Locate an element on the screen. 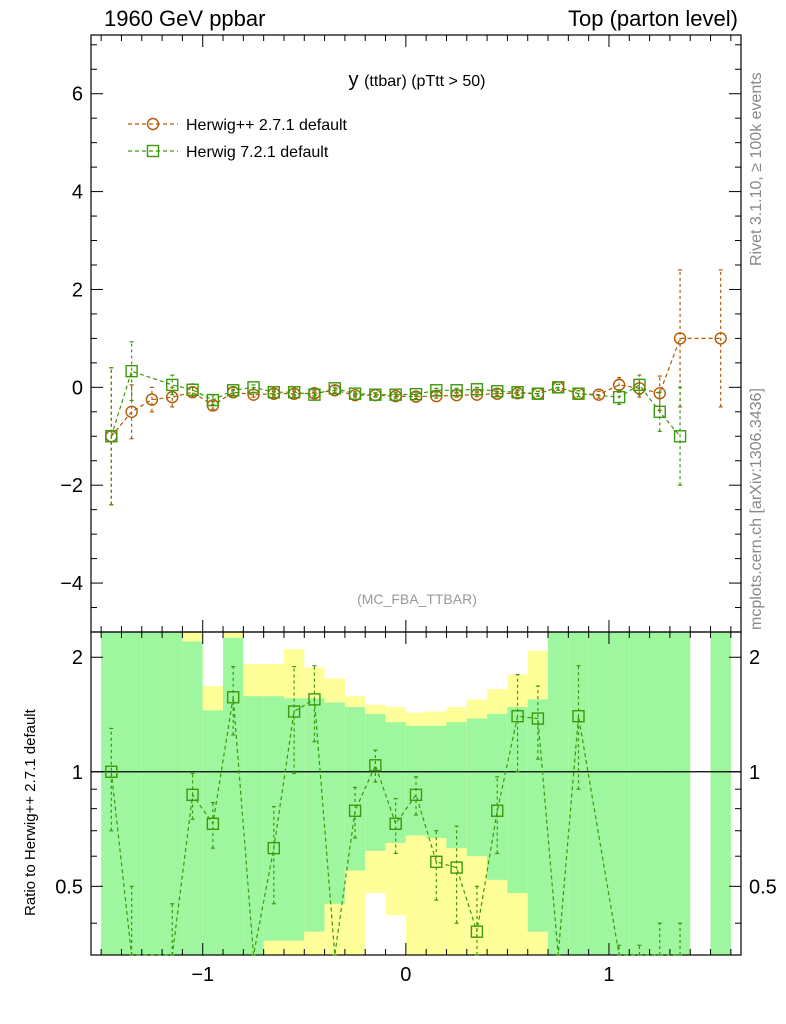 The image size is (786, 1024). main-y-tick-label: −4 is located at coordinates (71, 584).